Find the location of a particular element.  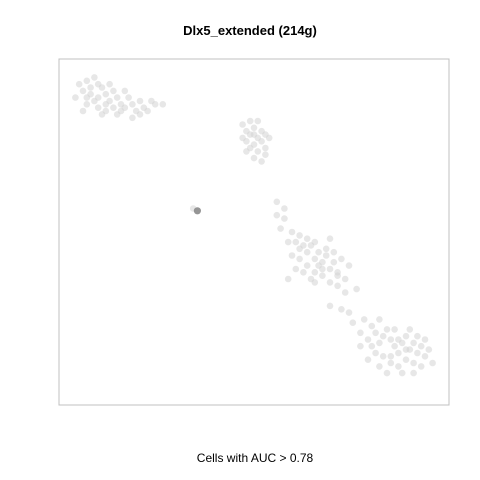

highlighted-cell-point is located at coordinates (197, 211).